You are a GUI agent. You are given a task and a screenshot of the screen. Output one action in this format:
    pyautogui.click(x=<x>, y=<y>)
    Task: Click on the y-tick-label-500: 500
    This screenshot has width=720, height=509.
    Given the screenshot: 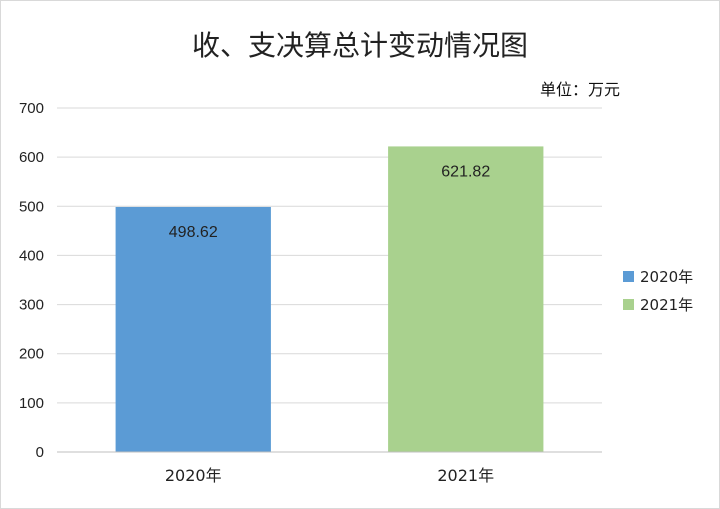 What is the action you would take?
    pyautogui.click(x=31, y=206)
    